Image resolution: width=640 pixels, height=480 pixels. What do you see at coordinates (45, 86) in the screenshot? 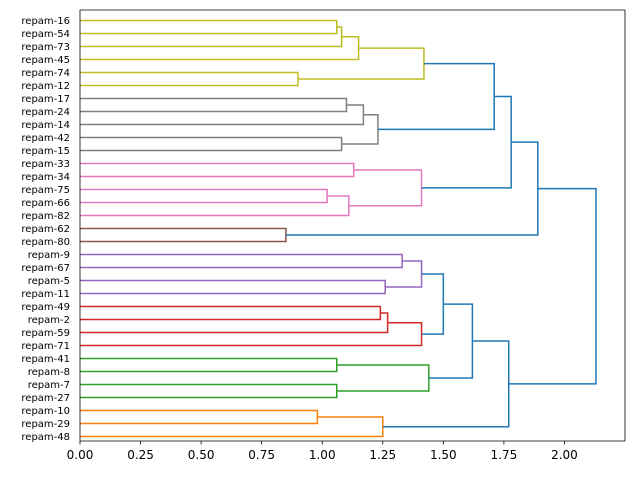
I see `leaf-label-repam-12: repam-12` at bounding box center [45, 86].